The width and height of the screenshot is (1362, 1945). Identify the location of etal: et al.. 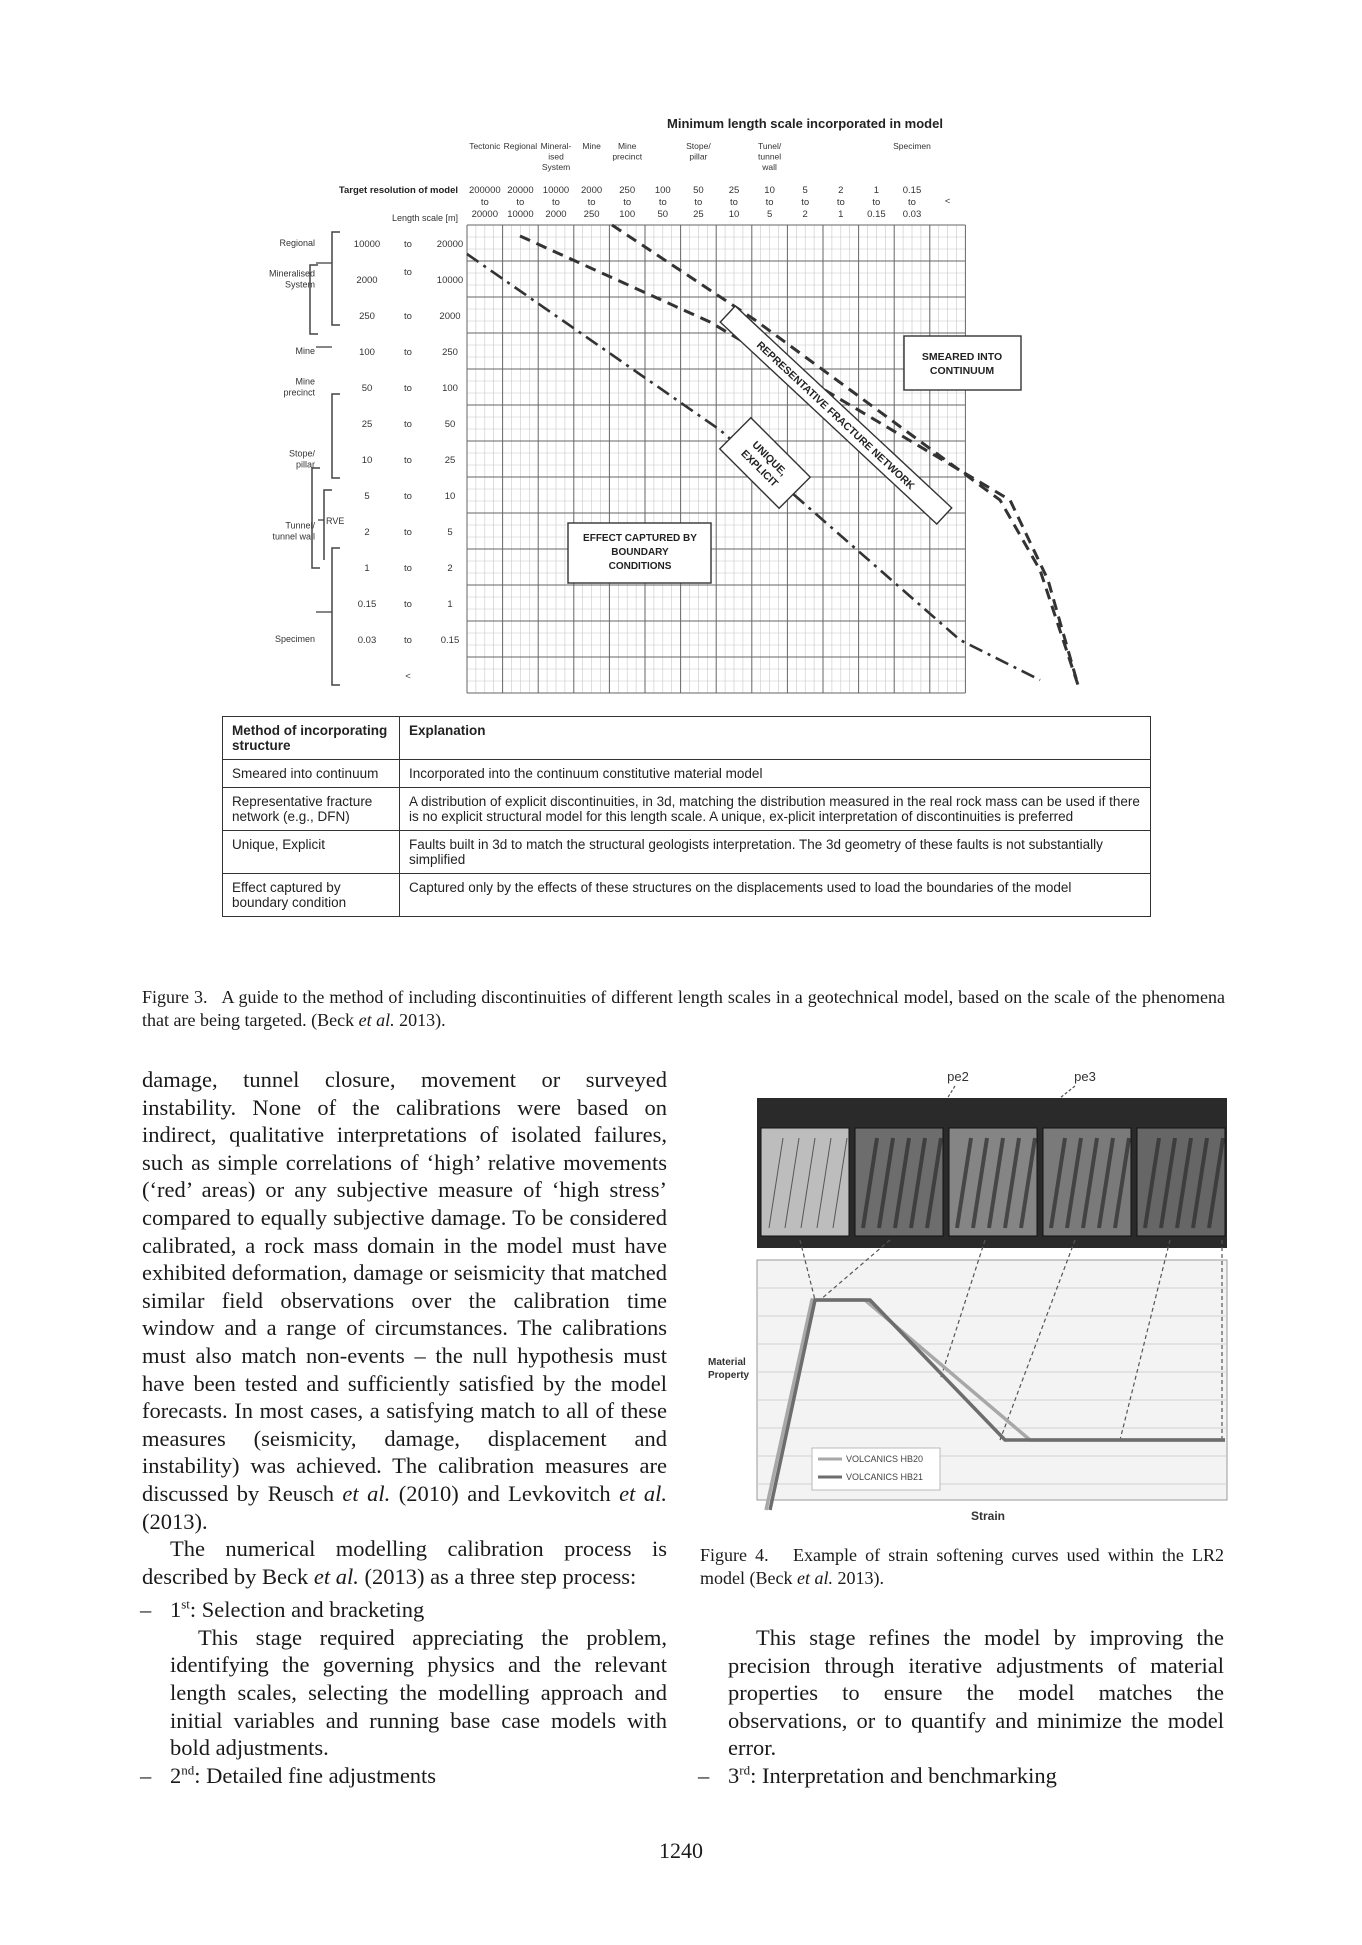
(336, 1576).